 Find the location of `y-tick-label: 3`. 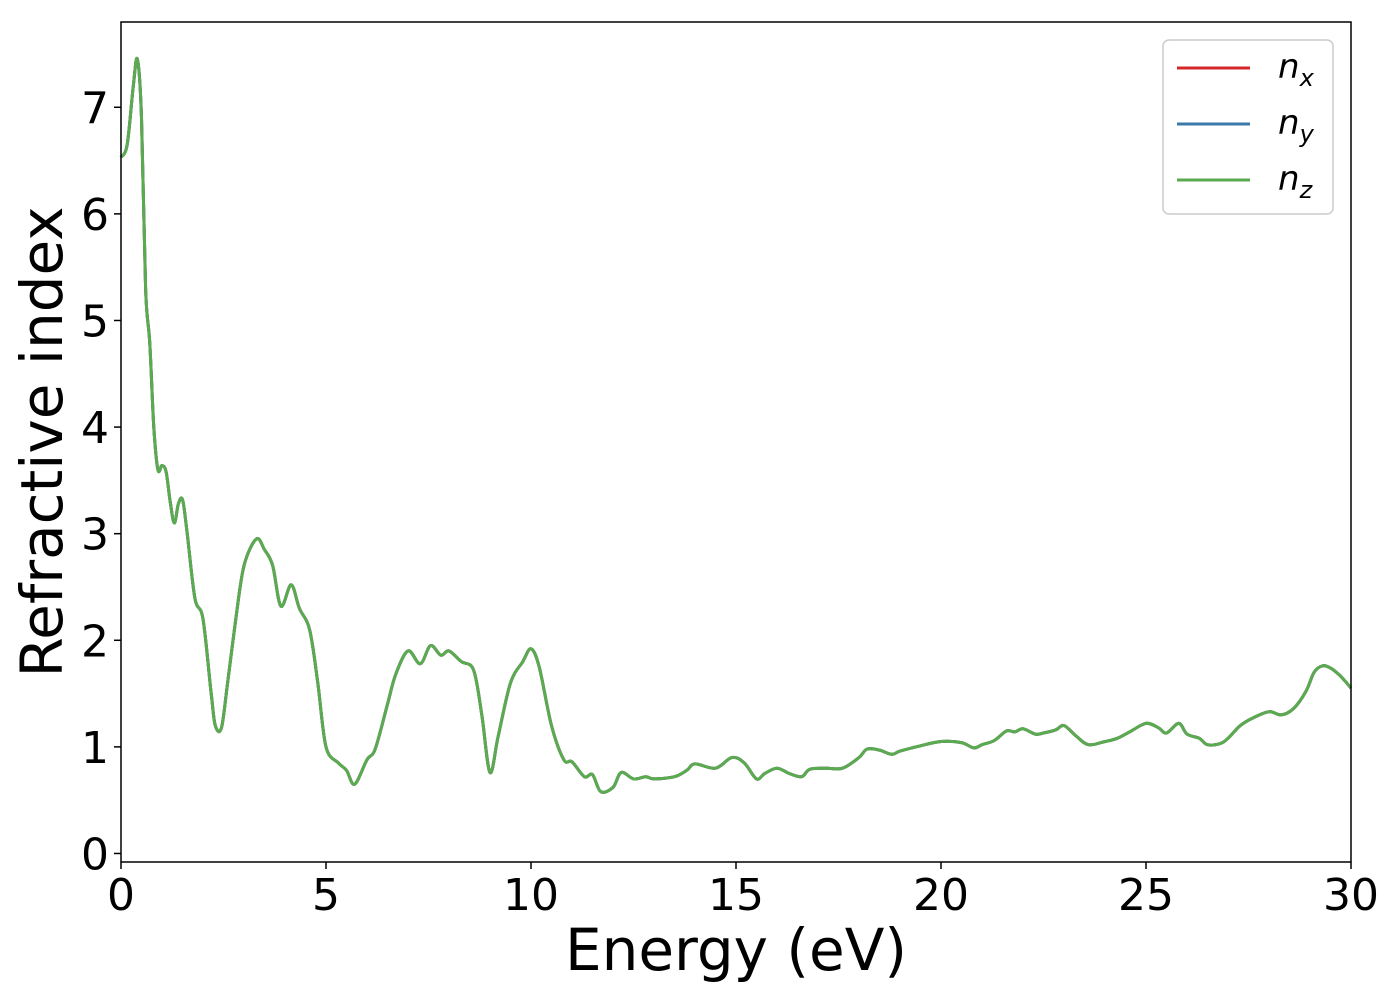

y-tick-label: 3 is located at coordinates (95, 535).